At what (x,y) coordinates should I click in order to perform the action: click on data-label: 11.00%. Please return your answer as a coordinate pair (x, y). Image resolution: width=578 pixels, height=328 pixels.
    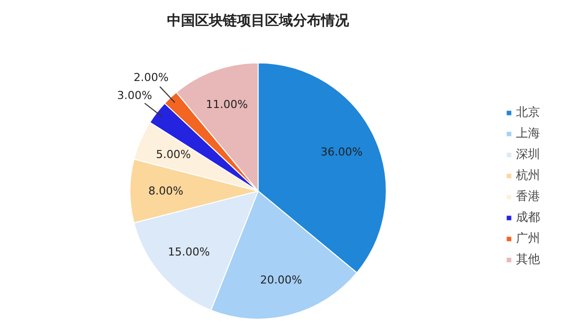
    Looking at the image, I should click on (227, 104).